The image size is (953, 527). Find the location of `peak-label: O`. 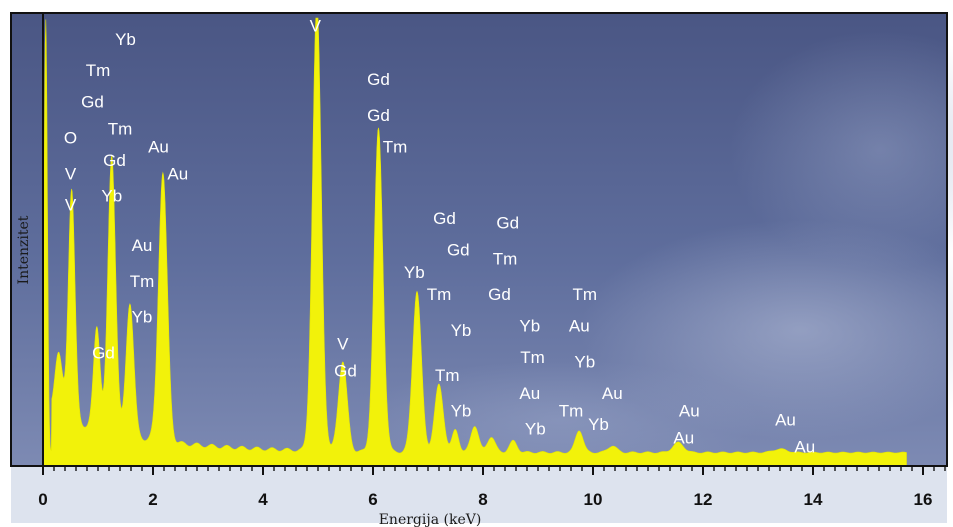

peak-label: O is located at coordinates (70, 137).